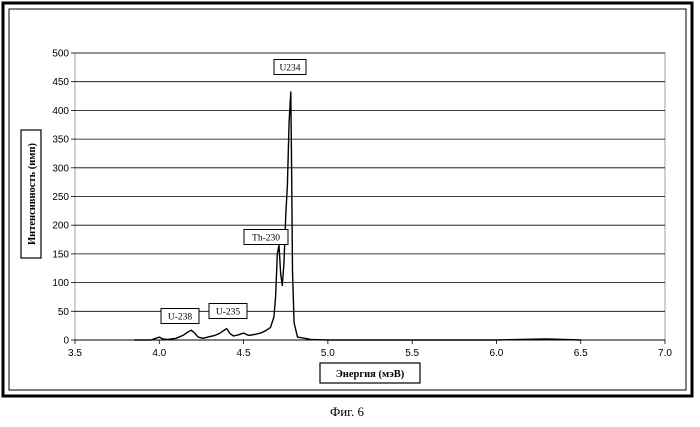  I want to click on y-tick-label: 500, so click(60, 54).